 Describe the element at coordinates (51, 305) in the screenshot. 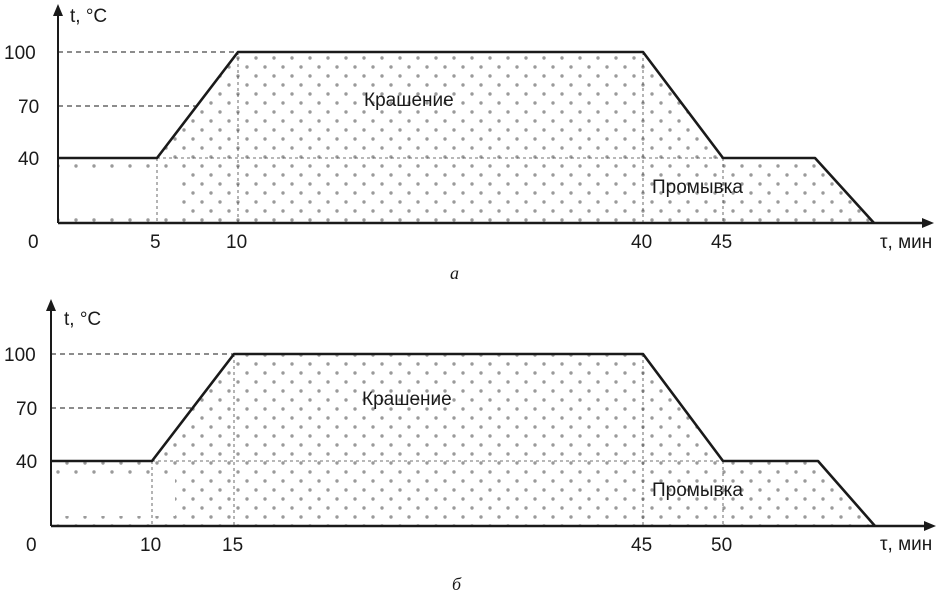

I see `panel-b-y-arrow` at that location.